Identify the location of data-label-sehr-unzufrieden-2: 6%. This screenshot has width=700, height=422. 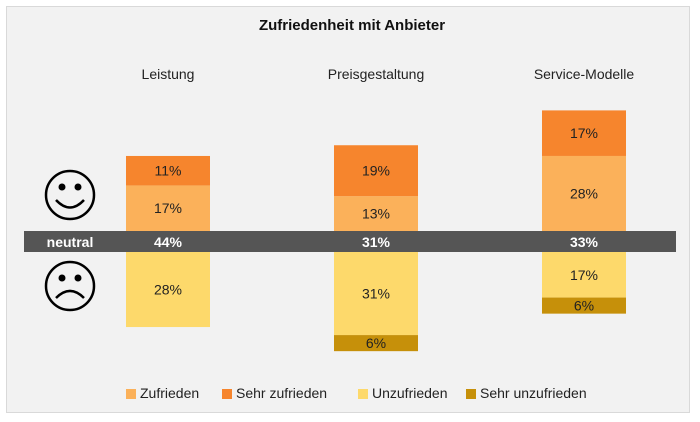
(584, 306).